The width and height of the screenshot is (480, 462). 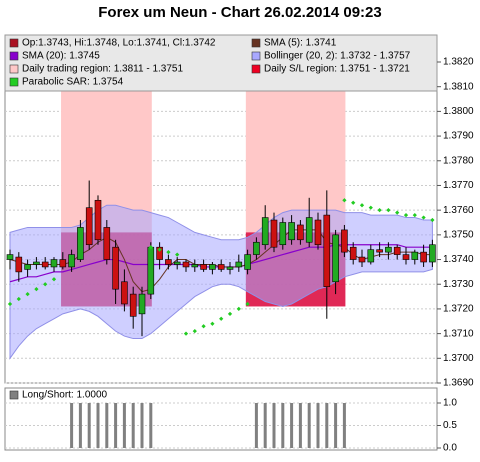 What do you see at coordinates (65, 395) in the screenshot?
I see `legend-label: Long/Short: 1.0000` at bounding box center [65, 395].